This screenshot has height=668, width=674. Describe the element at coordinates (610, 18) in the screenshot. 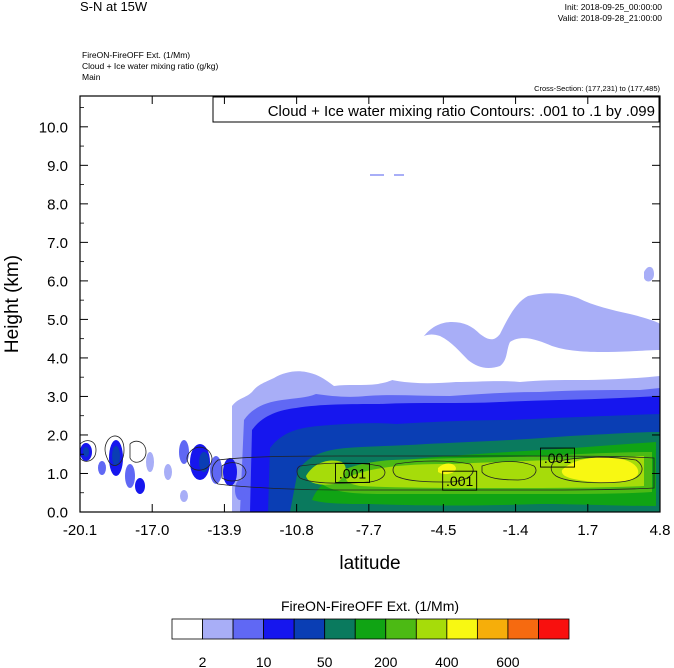

I see `valid-time: Valid: 2018-09-28_21:00:00` at that location.